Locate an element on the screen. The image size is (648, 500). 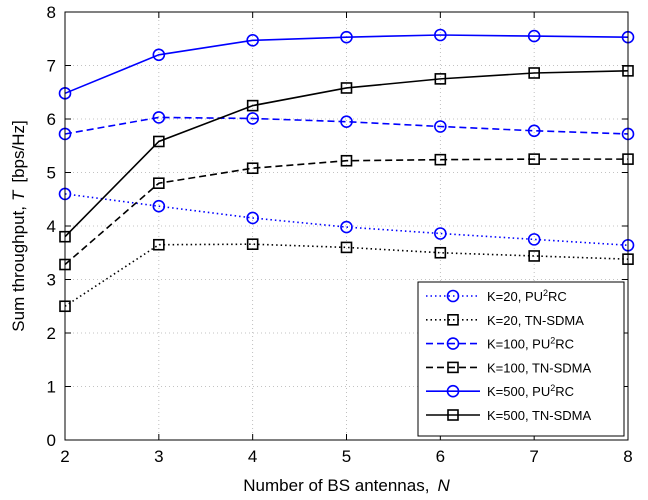
y-tick-label: 8 is located at coordinates (51, 12).